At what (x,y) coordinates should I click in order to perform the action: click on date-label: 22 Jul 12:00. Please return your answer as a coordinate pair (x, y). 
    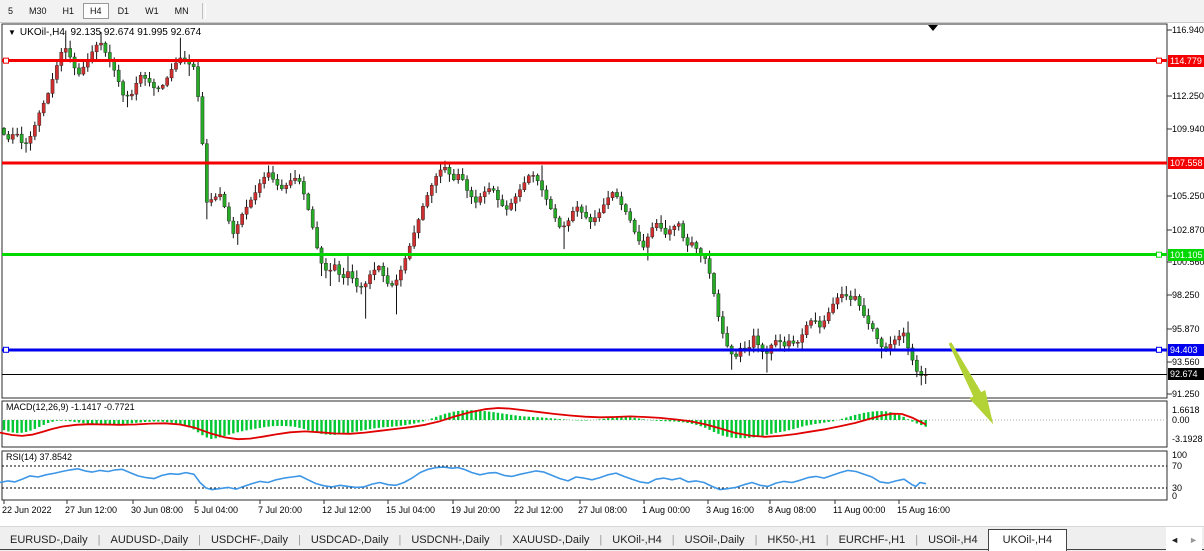
    Looking at the image, I should click on (539, 510).